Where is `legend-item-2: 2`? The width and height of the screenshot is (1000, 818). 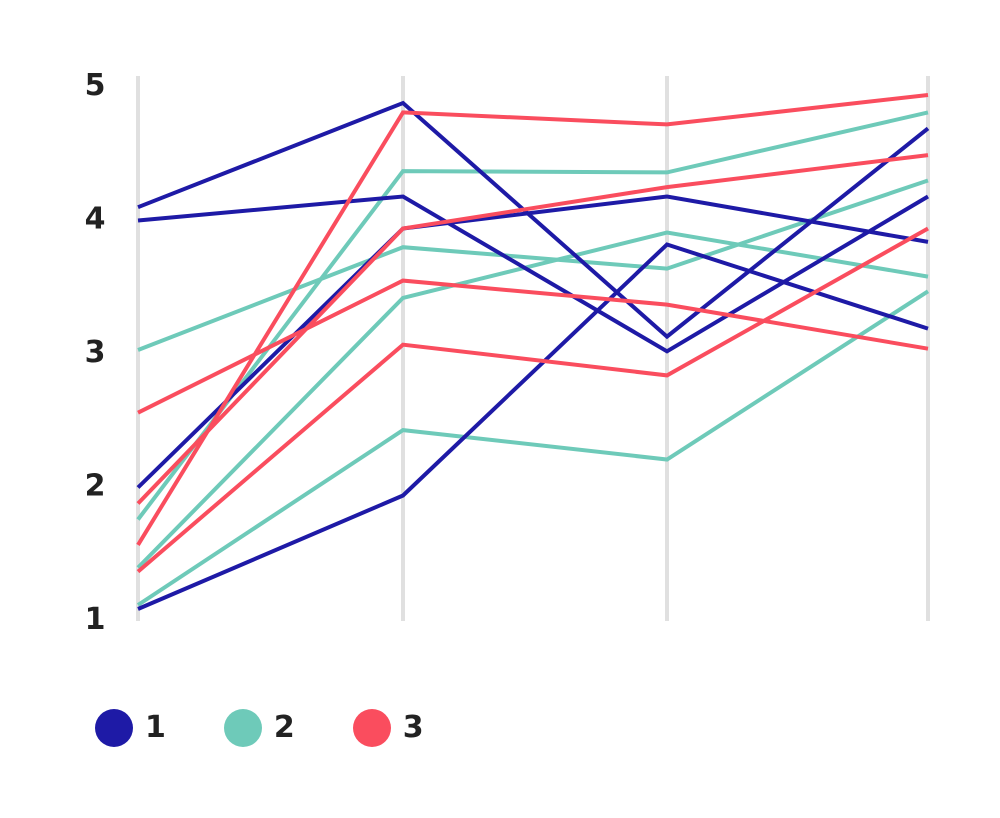 legend-item-2: 2 is located at coordinates (259, 728).